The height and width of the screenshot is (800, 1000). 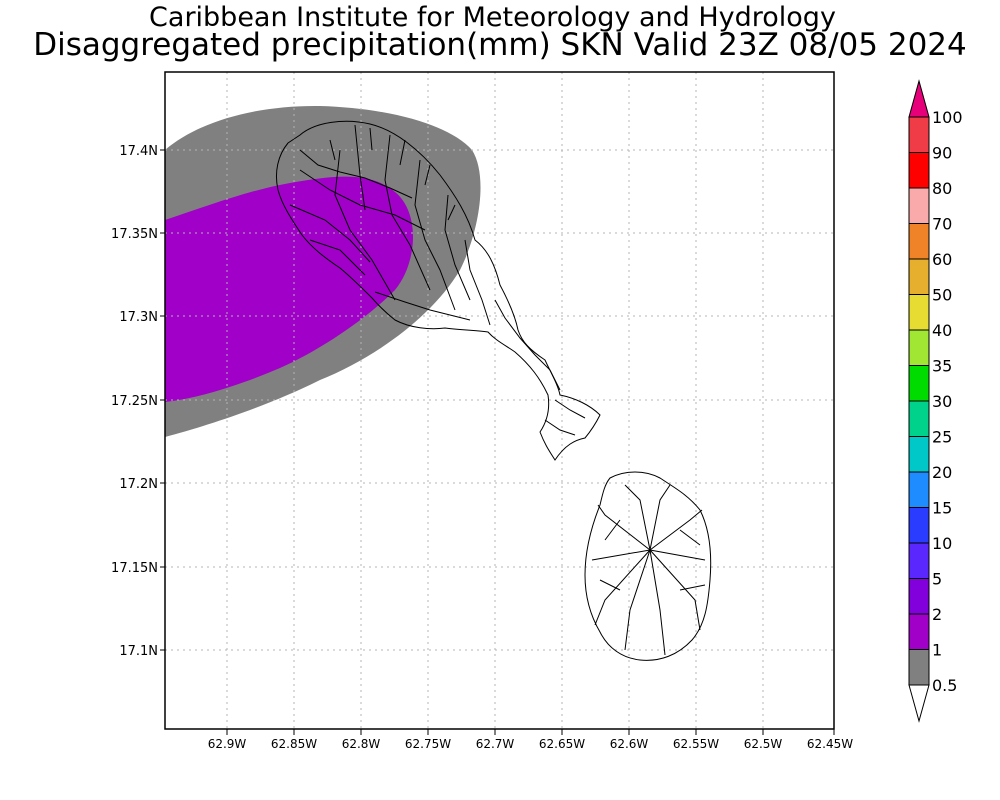 I want to click on colorbar-label: 70, so click(x=942, y=224).